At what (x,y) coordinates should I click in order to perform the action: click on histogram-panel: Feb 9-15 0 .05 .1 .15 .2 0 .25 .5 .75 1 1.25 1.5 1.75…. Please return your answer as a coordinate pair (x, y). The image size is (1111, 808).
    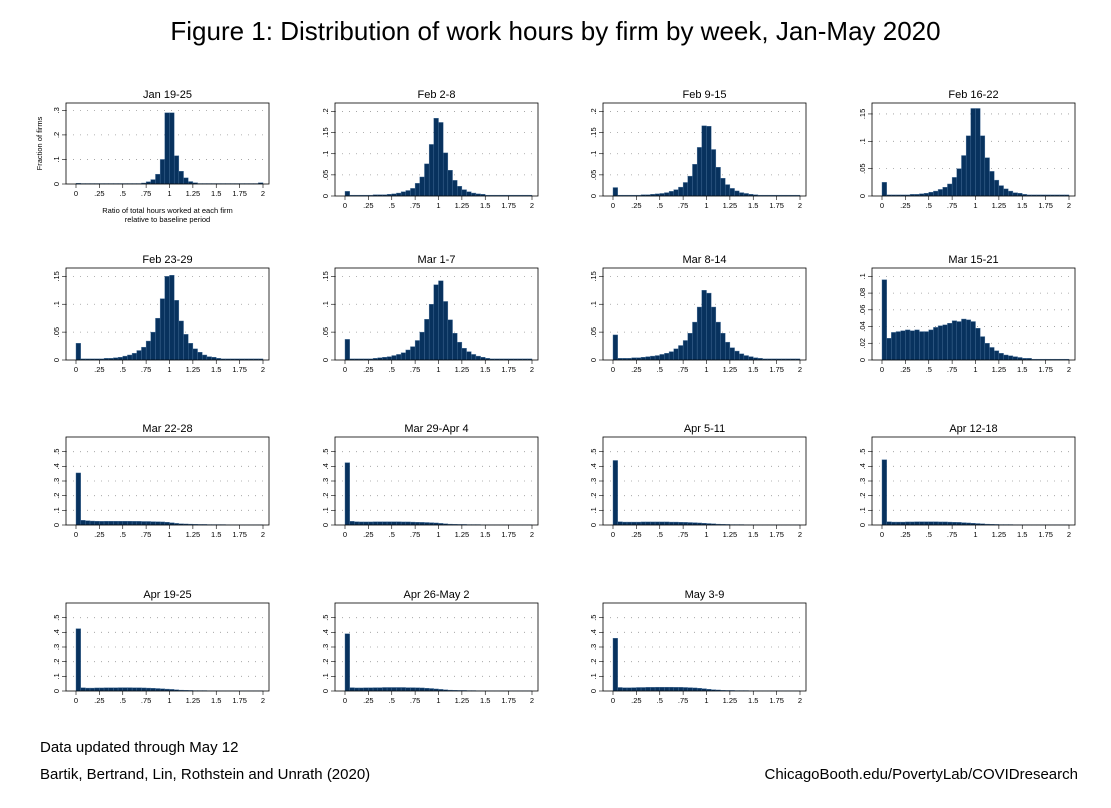
    Looking at the image, I should click on (698, 149).